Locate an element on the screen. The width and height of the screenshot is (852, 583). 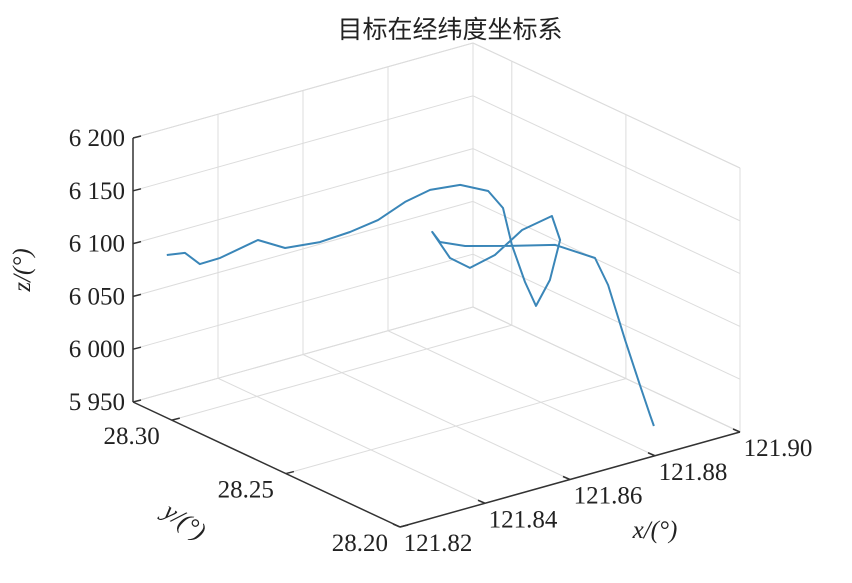
chart-title: 目标在经纬度坐标系 is located at coordinates (449, 30).